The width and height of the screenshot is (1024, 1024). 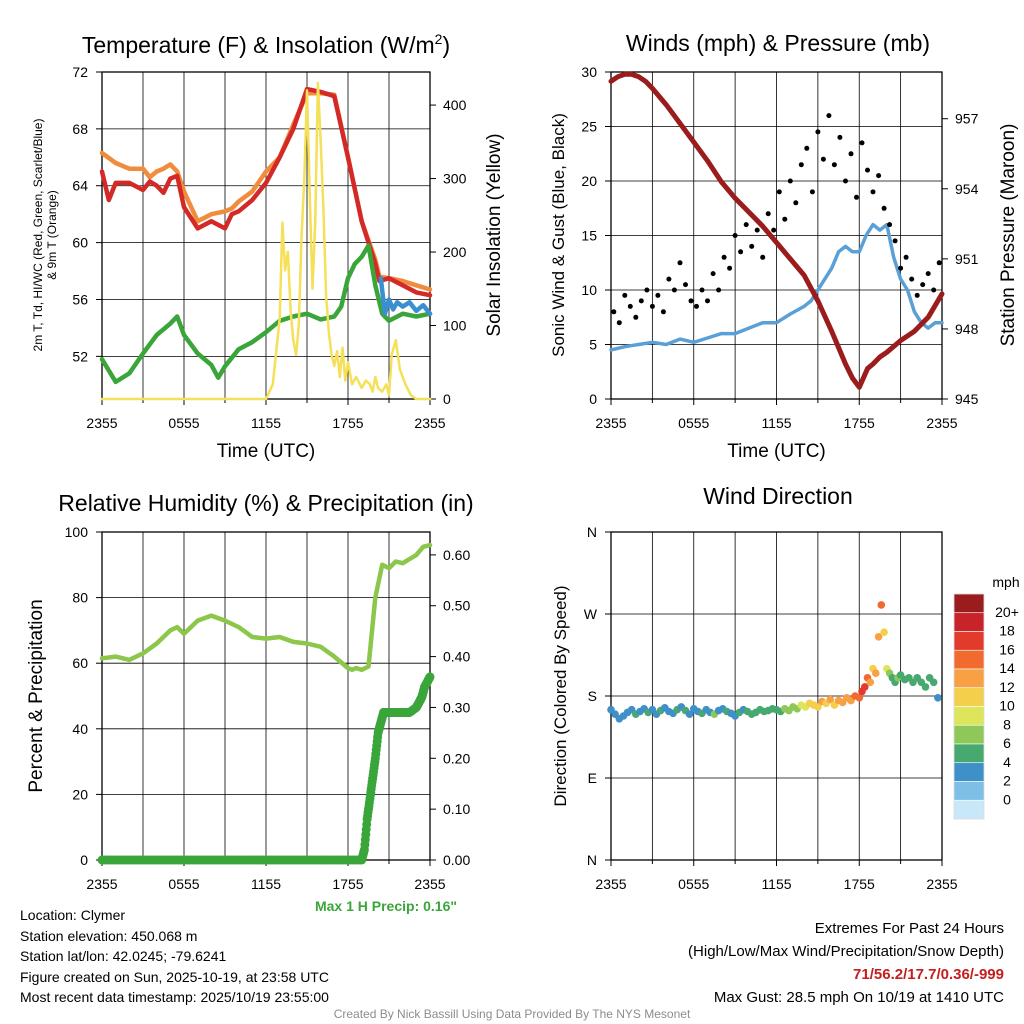 What do you see at coordinates (967, 259) in the screenshot?
I see `y2-tick-label: 951` at bounding box center [967, 259].